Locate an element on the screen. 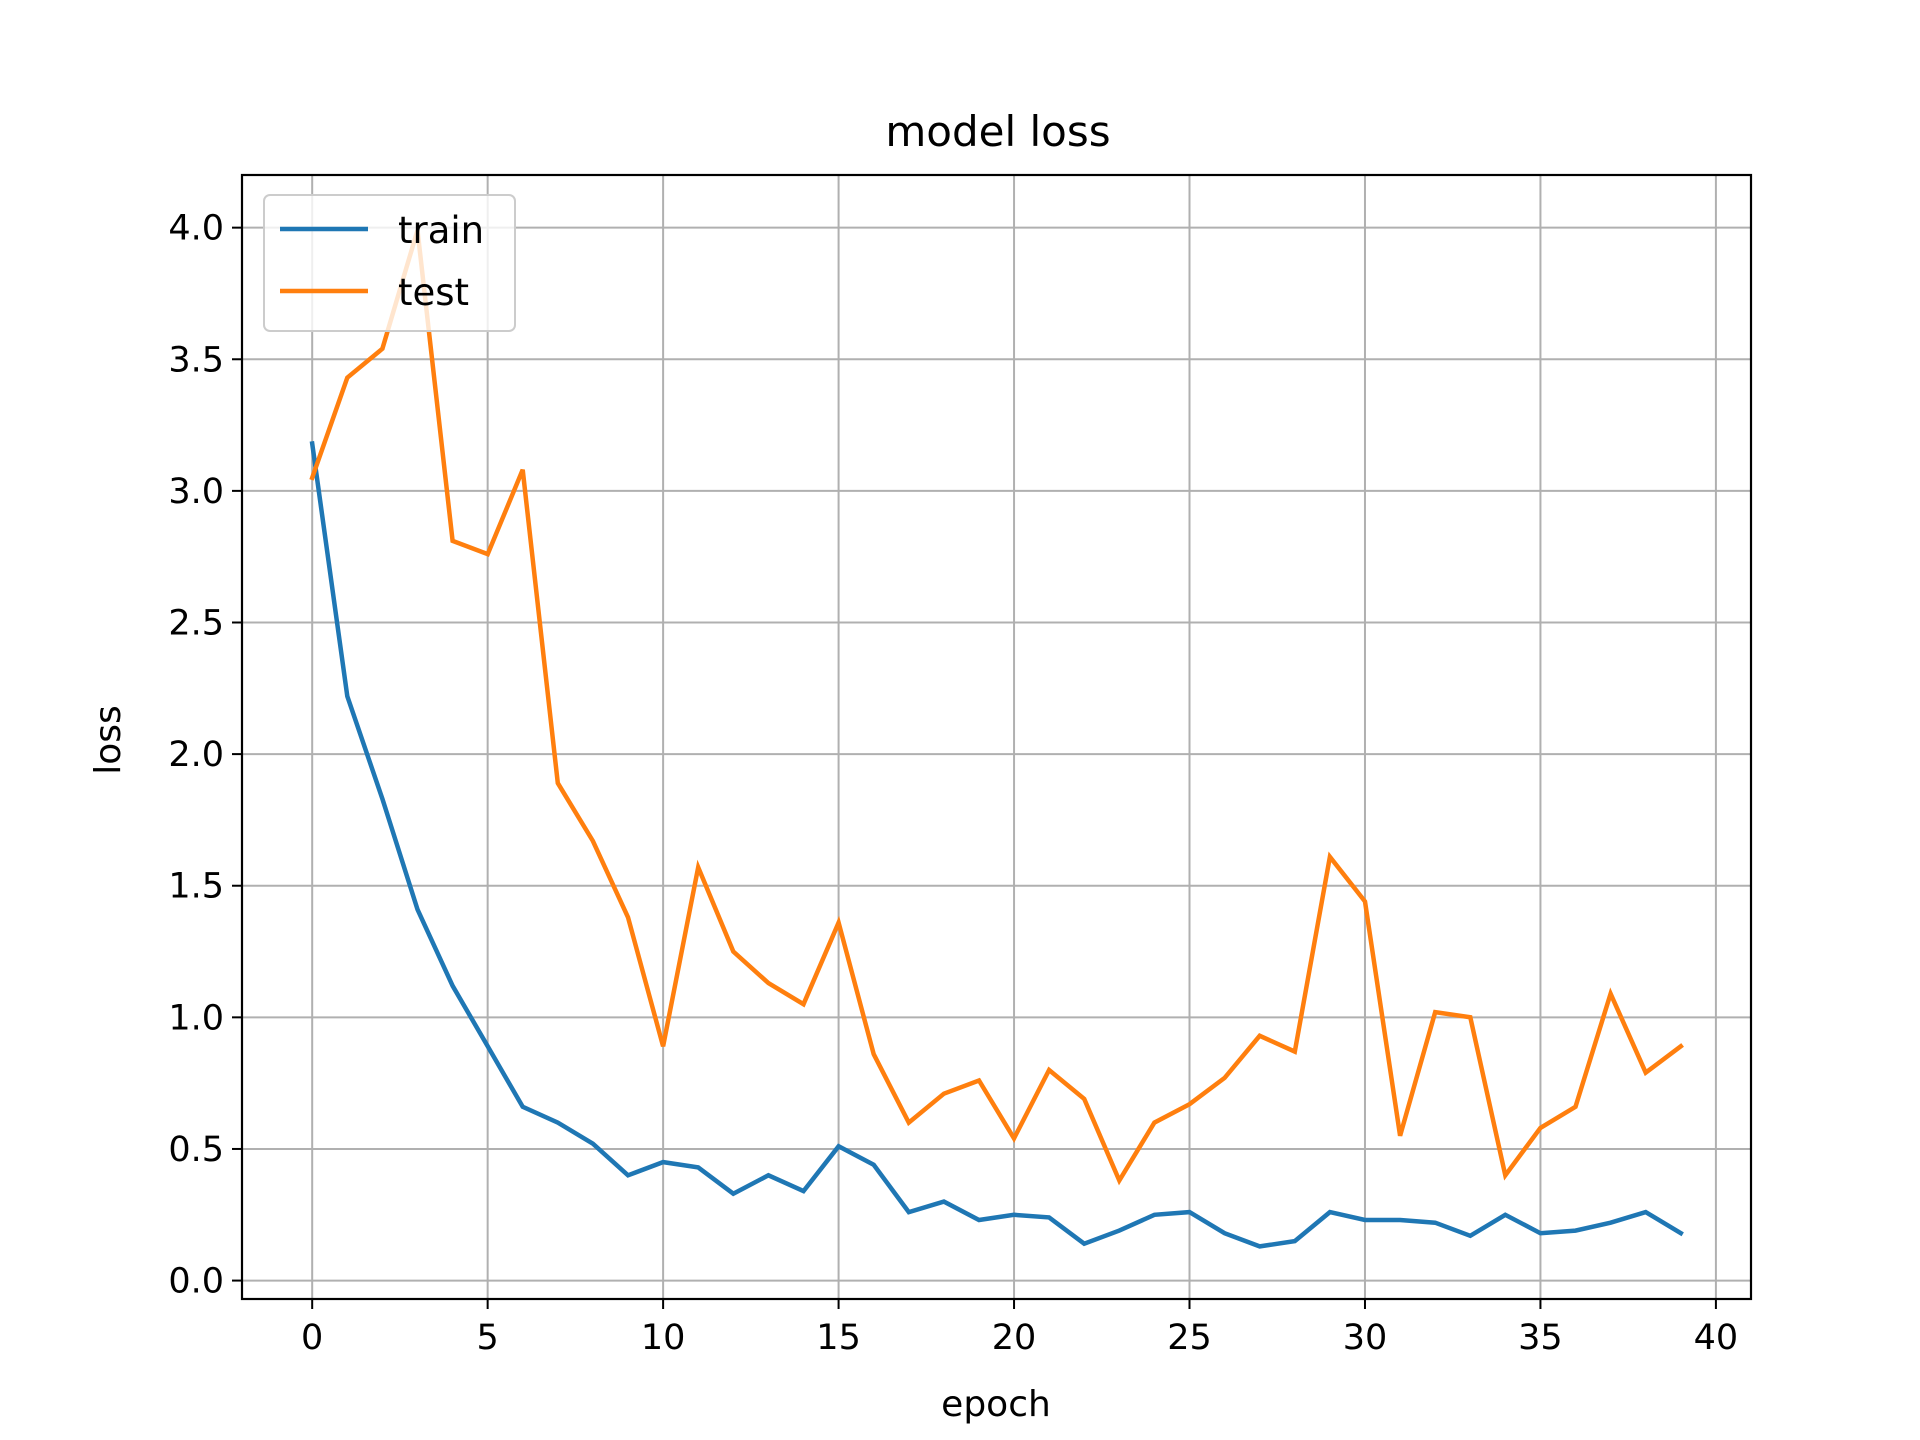 This screenshot has width=1920, height=1440. y-tick-label: 1.0 is located at coordinates (196, 1018).